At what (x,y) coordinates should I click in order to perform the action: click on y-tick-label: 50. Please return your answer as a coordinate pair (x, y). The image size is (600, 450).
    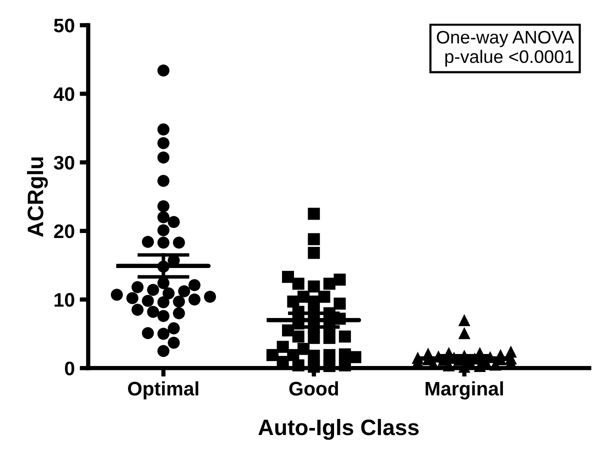
    Looking at the image, I should click on (64, 25).